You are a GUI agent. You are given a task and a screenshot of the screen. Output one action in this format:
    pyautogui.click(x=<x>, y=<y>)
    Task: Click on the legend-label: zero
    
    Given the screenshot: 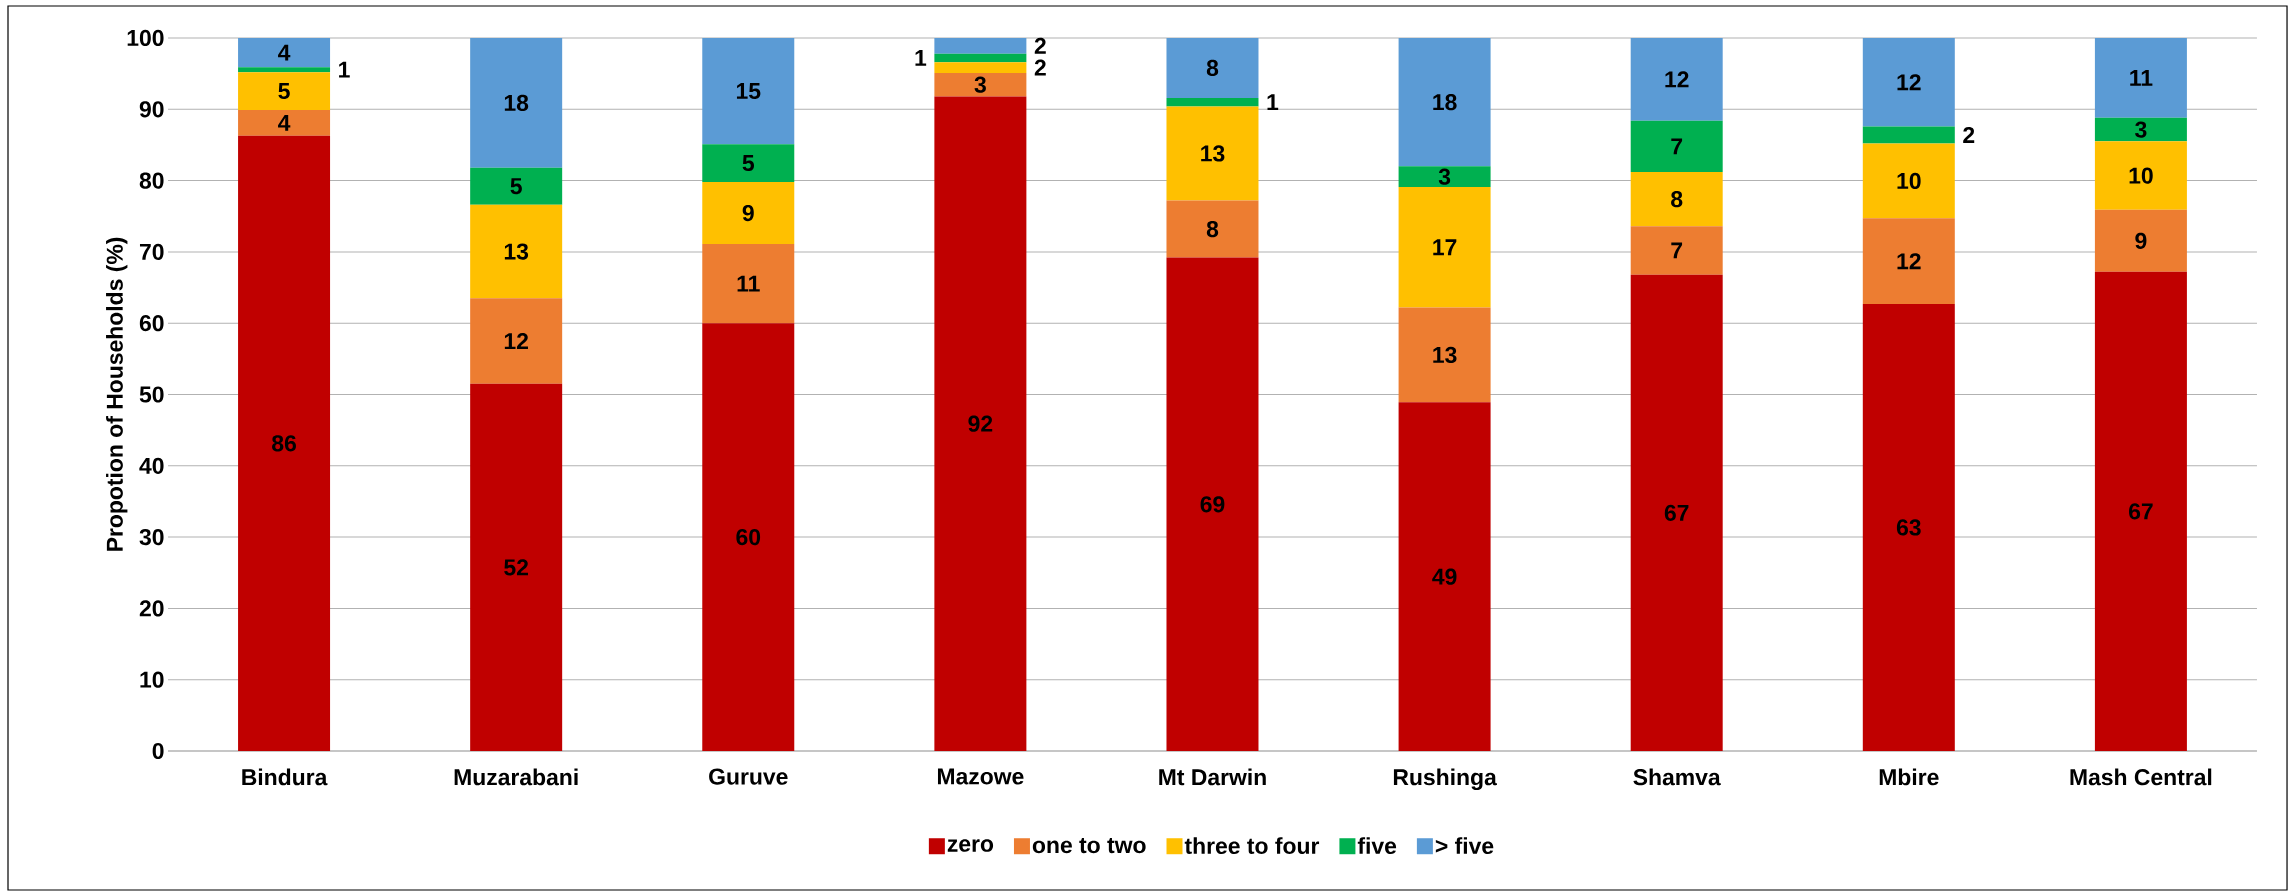 What is the action you would take?
    pyautogui.click(x=970, y=845)
    